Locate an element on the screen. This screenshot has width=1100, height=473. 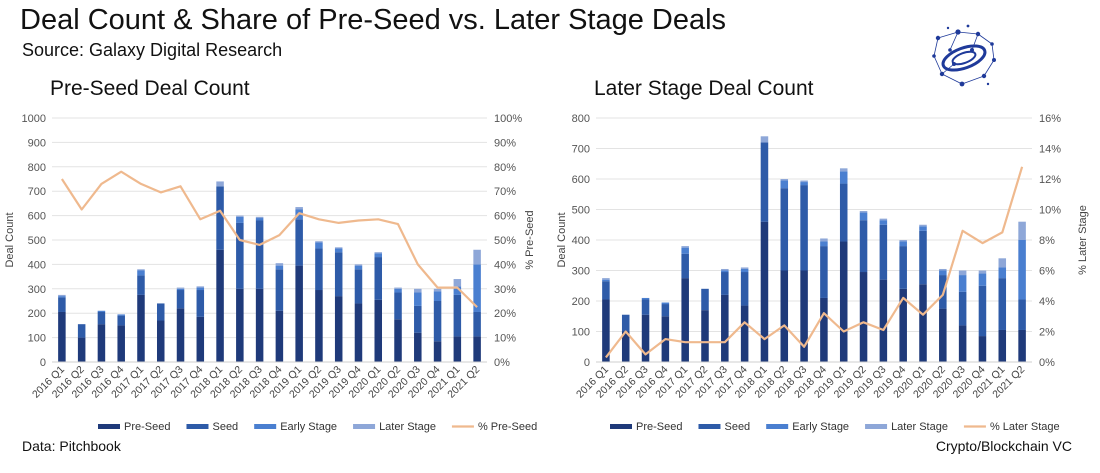
y-right-tick: 80% is located at coordinates (505, 168).